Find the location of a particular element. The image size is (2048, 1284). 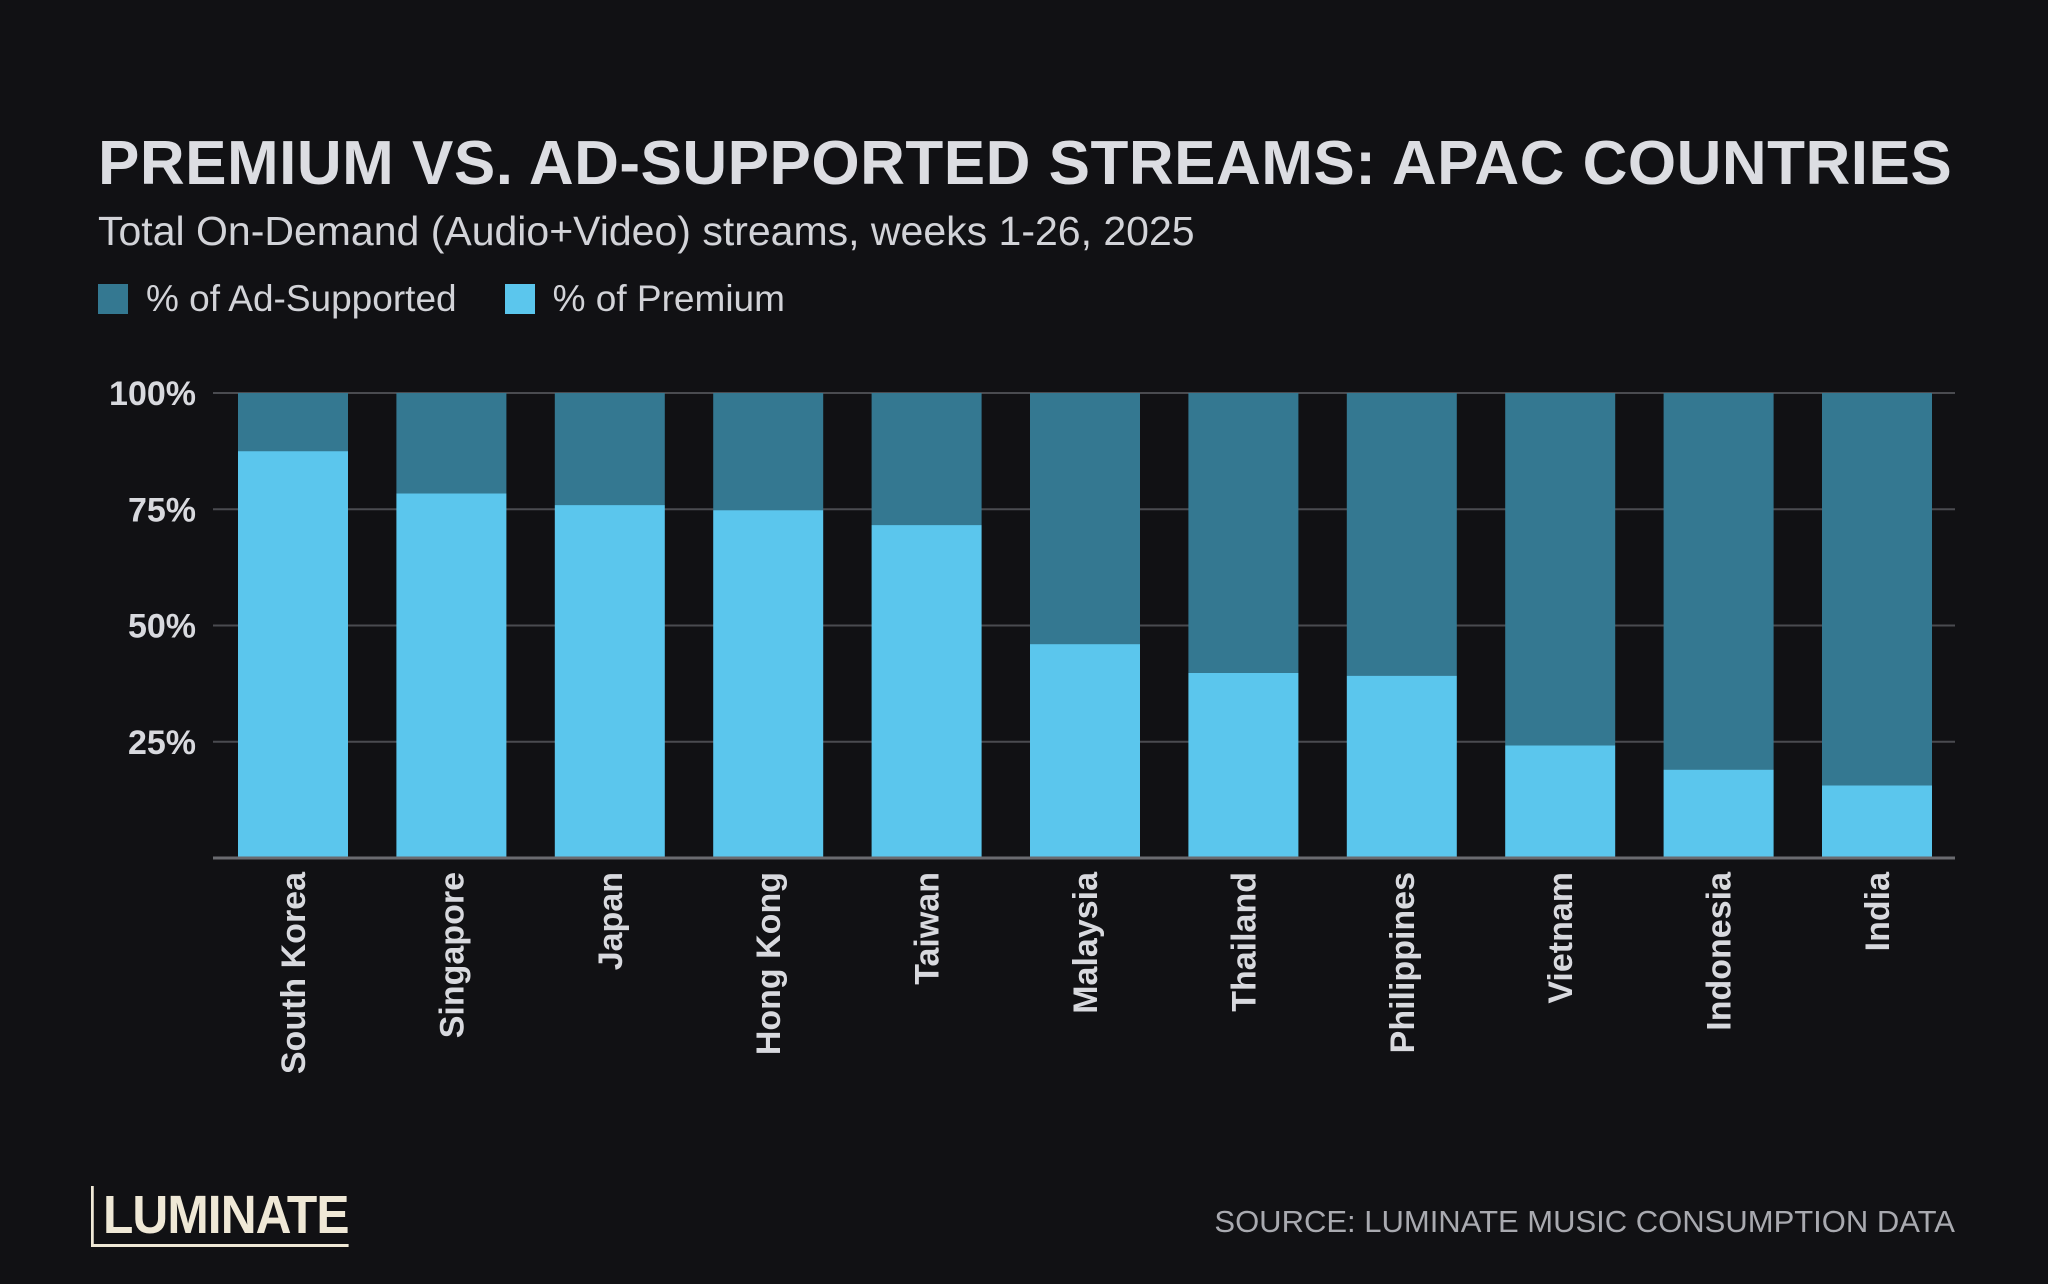

legend-label-ad-supported: % of Ad-Supported is located at coordinates (301, 298).